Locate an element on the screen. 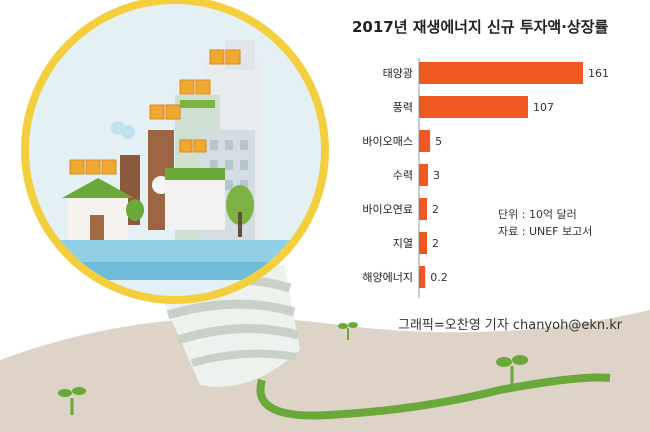 The width and height of the screenshot is (650, 432). unit-source-note: 단위 : 10억 달러 자료 : UNEF 보고서 is located at coordinates (545, 223).